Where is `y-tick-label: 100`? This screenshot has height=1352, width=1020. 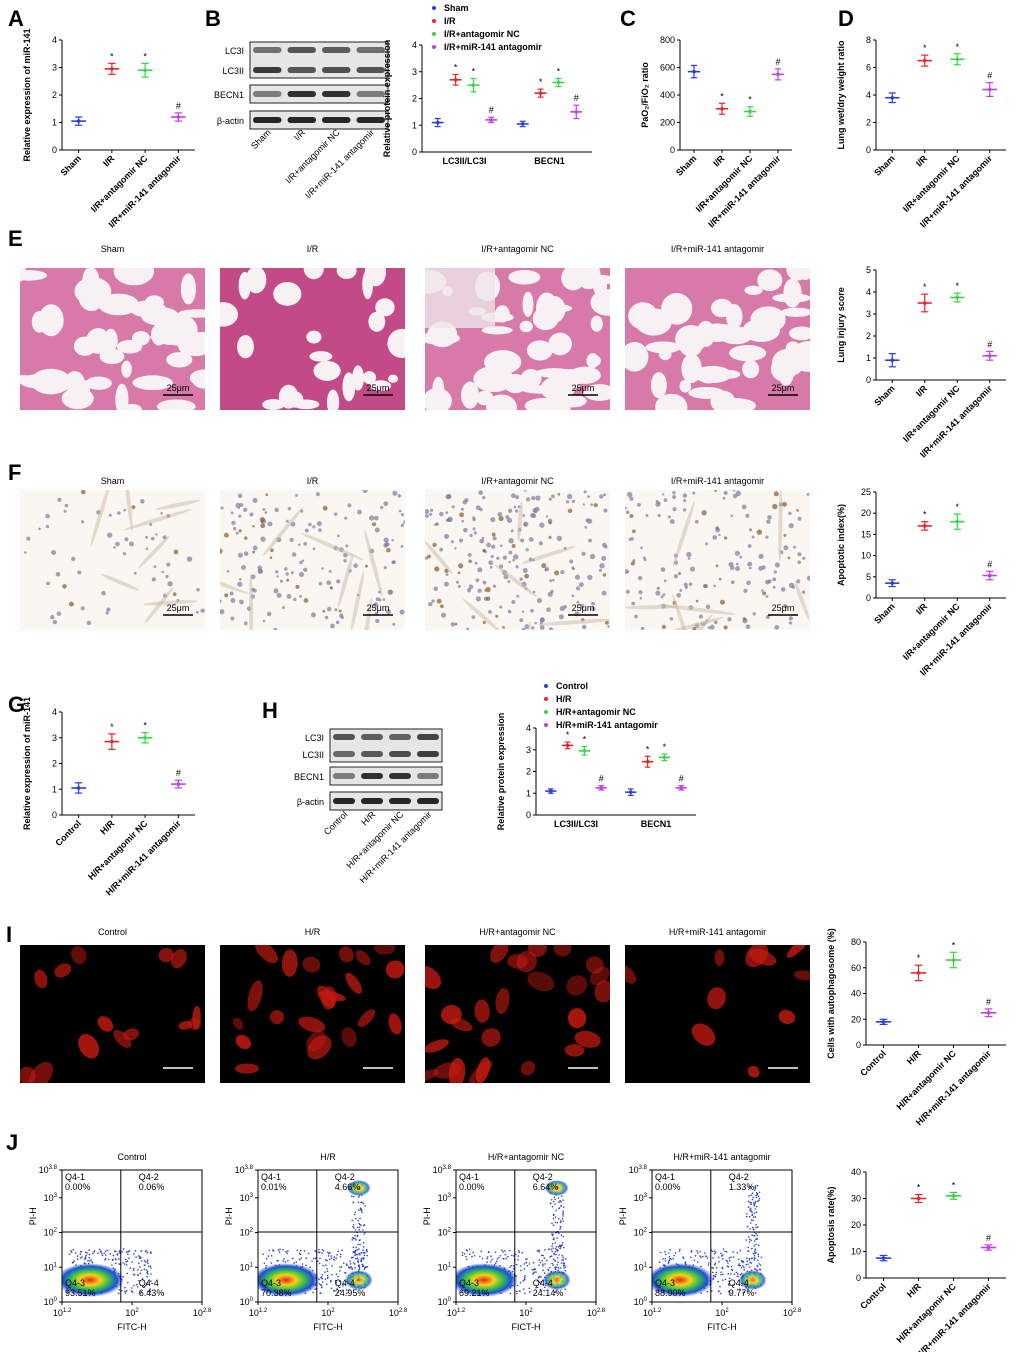
y-tick-label: 100 is located at coordinates (445, 1302).